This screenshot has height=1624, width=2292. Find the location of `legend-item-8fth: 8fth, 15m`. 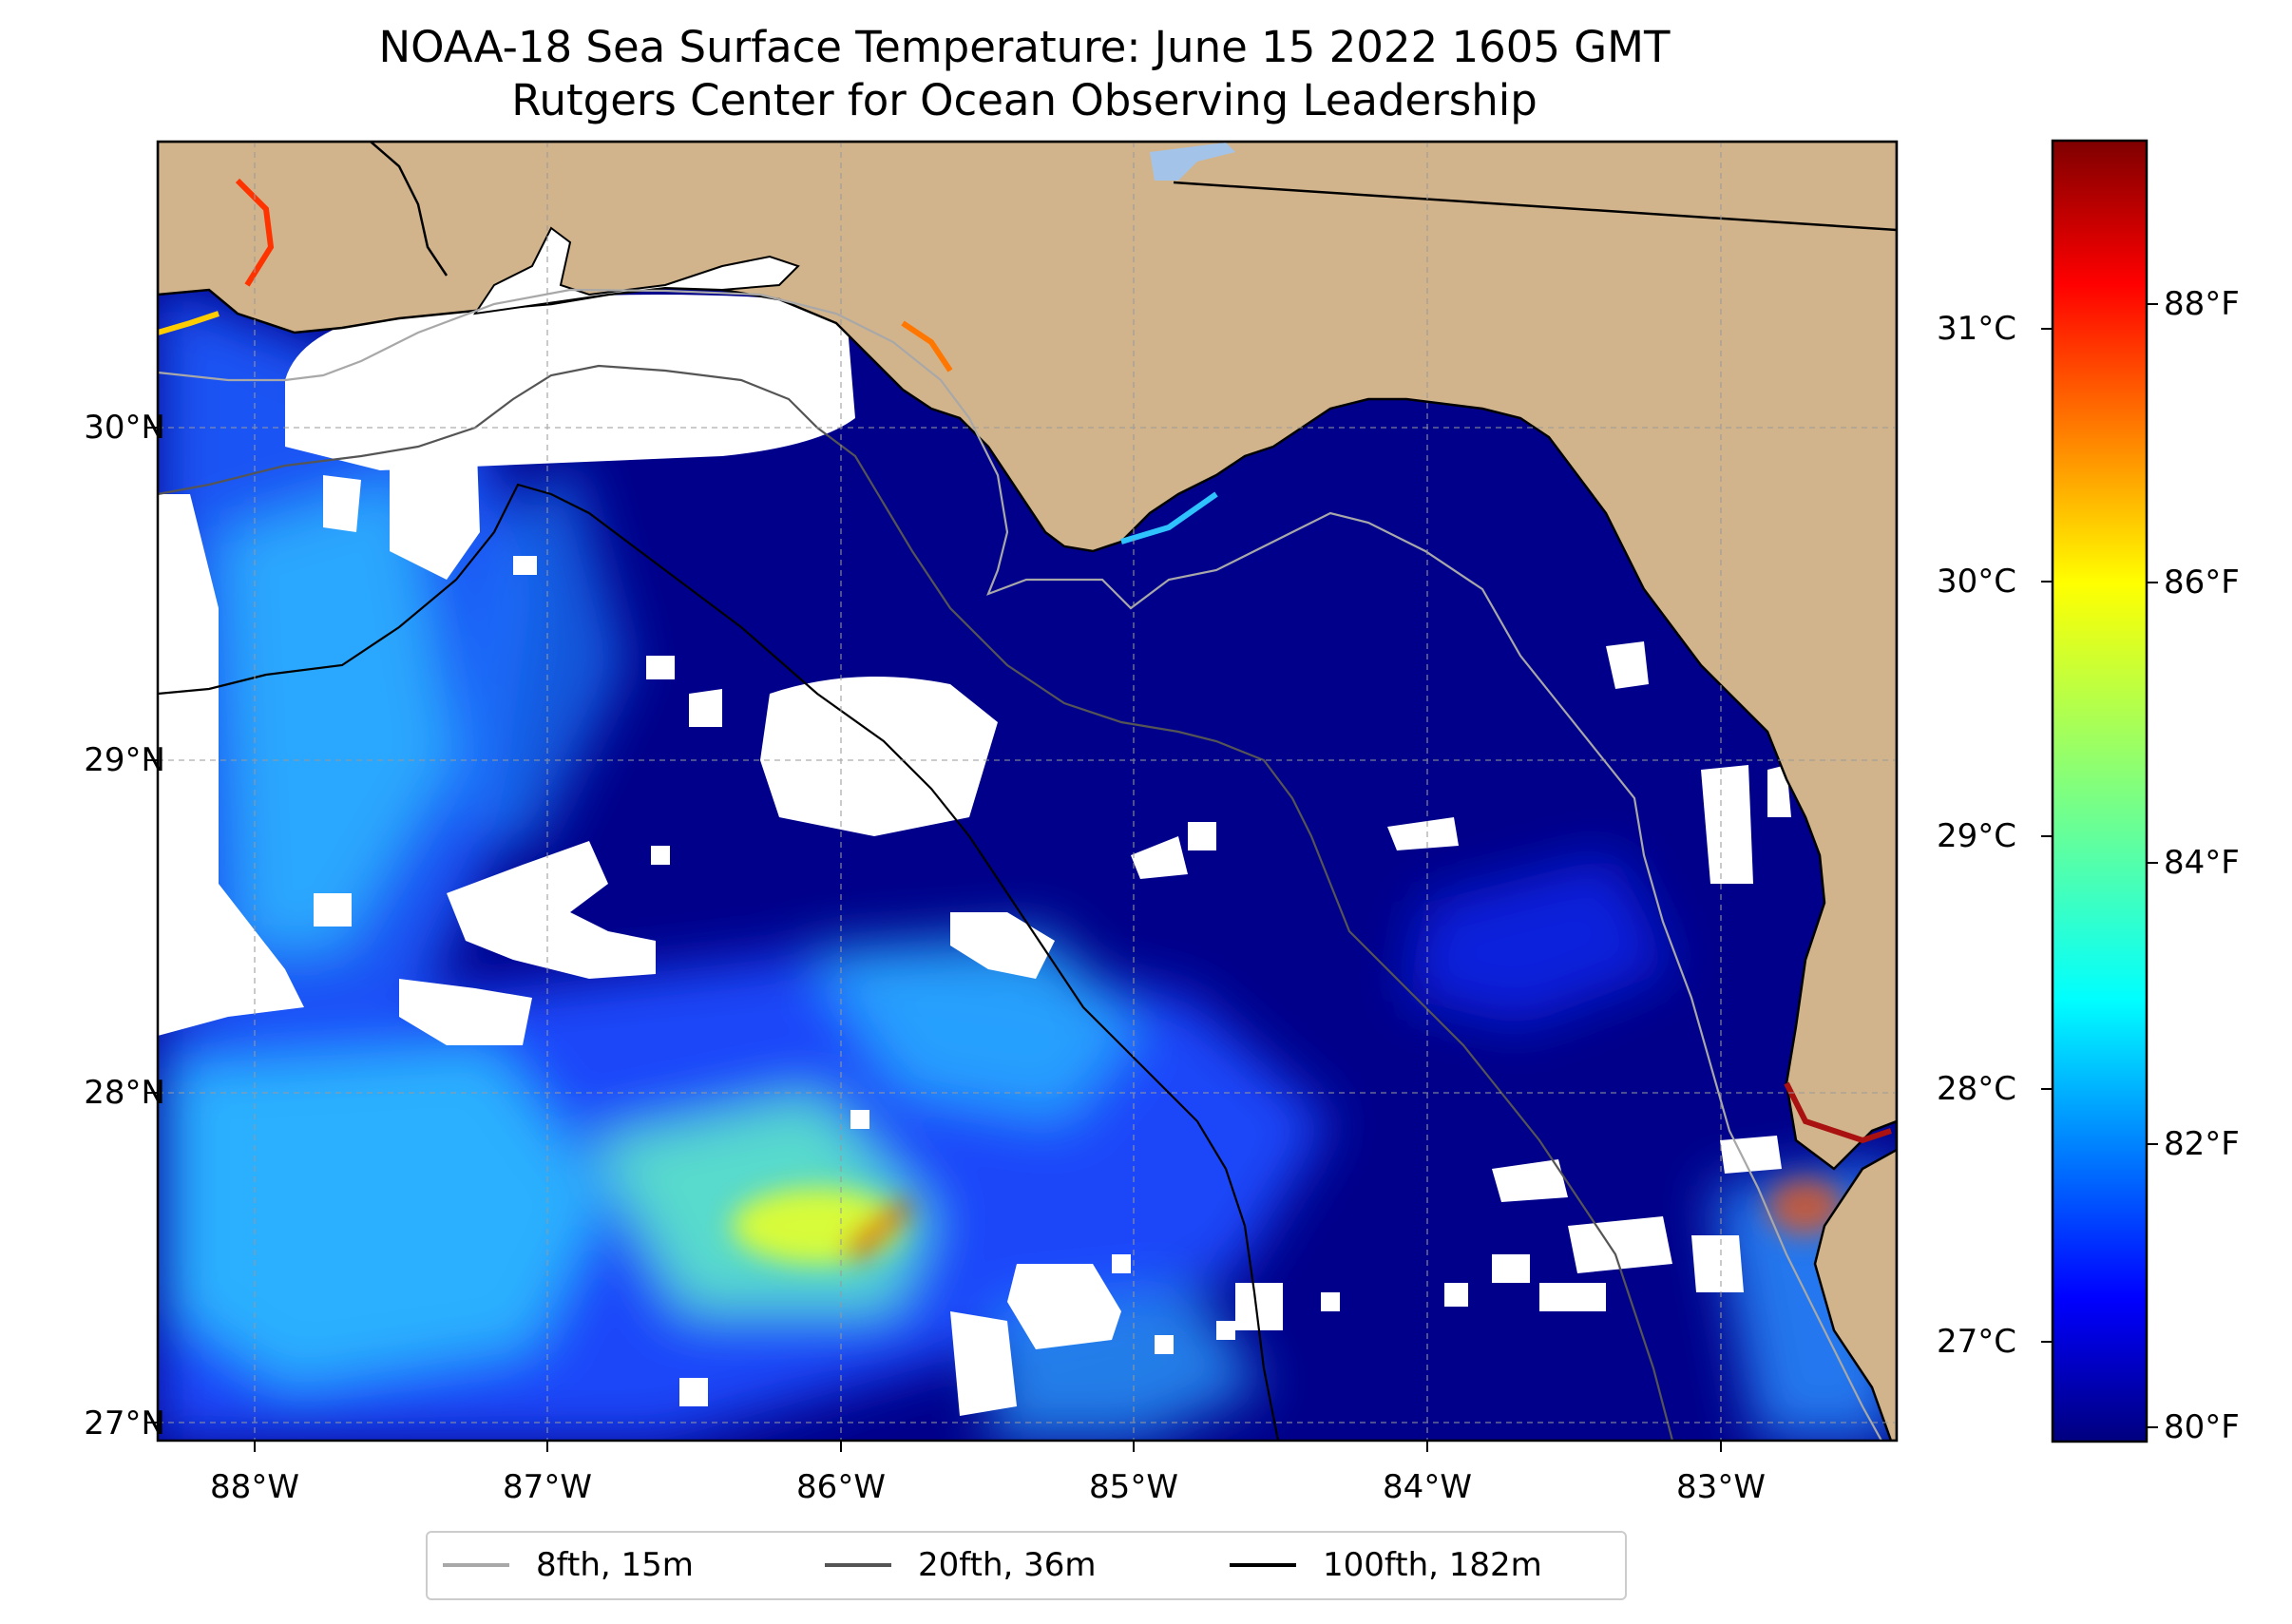

legend-item-8fth: 8fth, 15m is located at coordinates (568, 1565).